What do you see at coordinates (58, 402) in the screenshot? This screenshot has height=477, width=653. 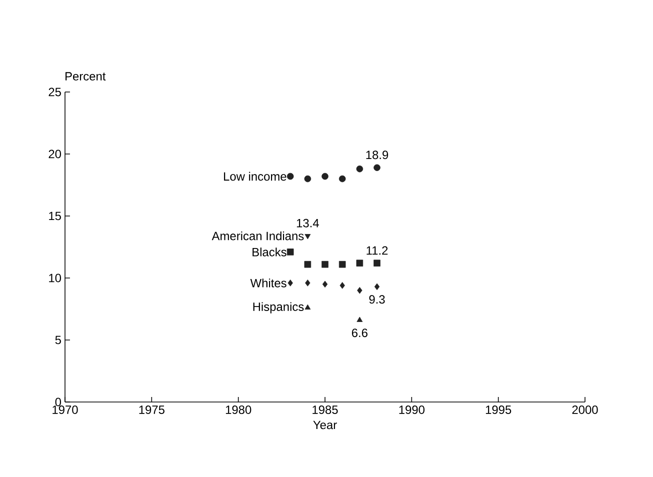 I see `y-tick-label: 0` at bounding box center [58, 402].